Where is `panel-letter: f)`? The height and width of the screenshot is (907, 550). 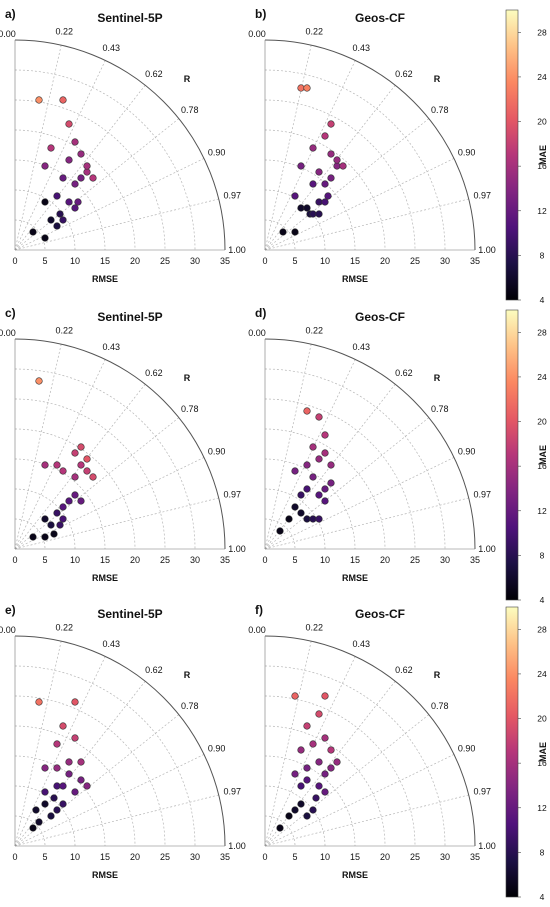 panel-letter: f) is located at coordinates (259, 610).